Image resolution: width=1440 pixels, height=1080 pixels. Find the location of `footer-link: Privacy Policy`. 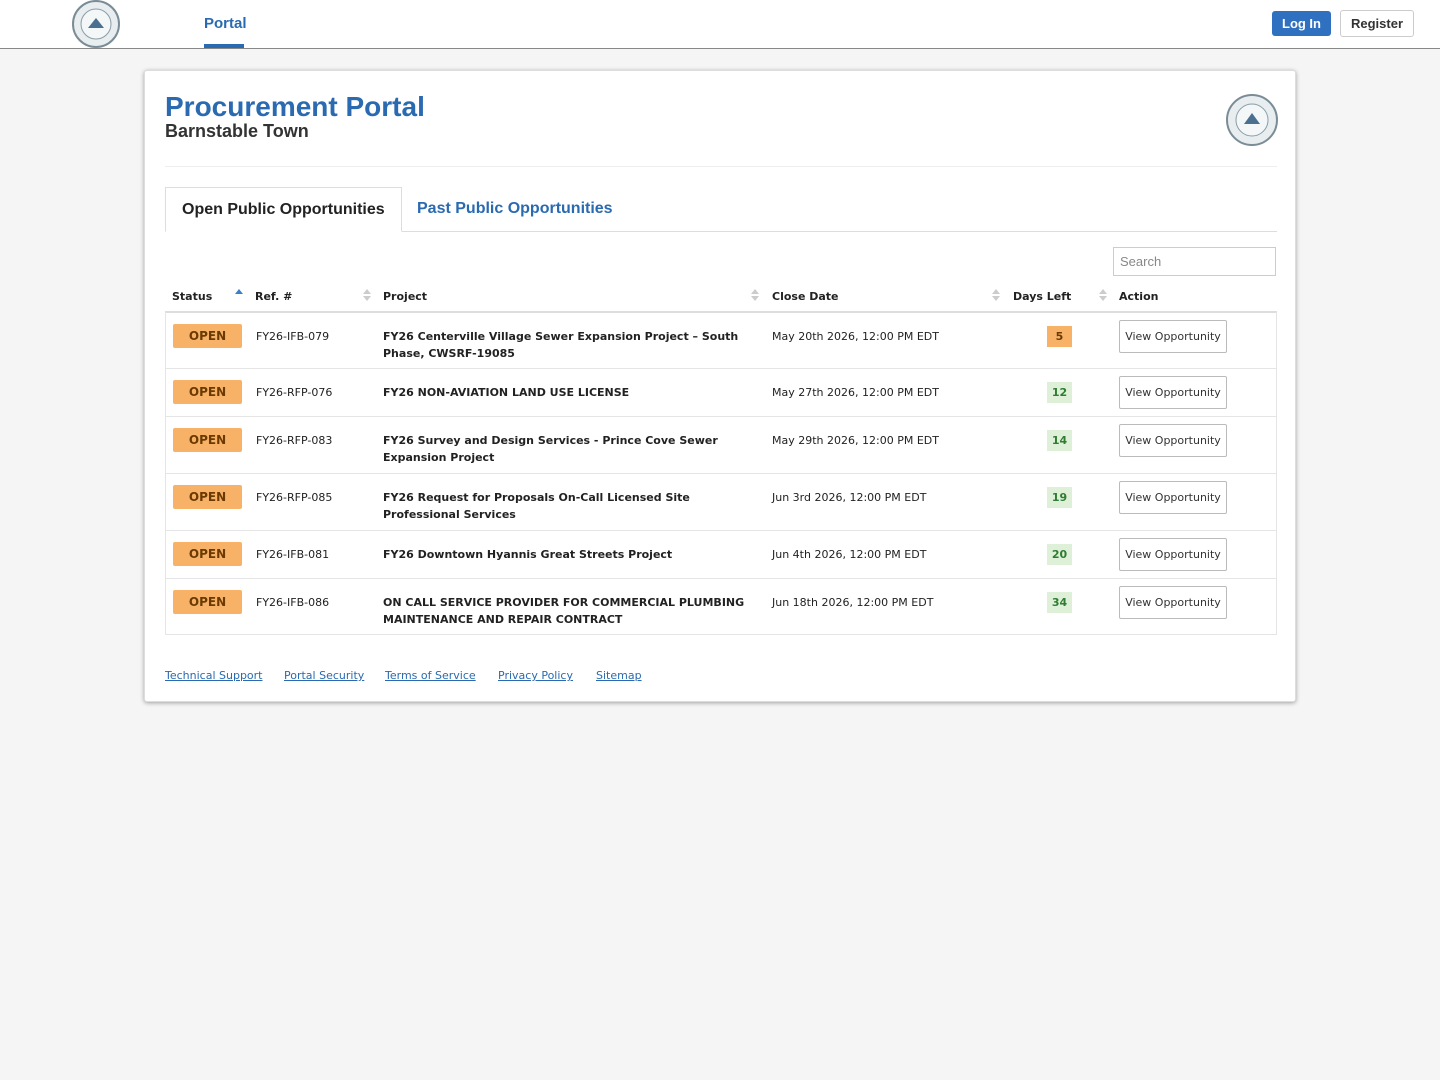

footer-link: Privacy Policy is located at coordinates (535, 675).